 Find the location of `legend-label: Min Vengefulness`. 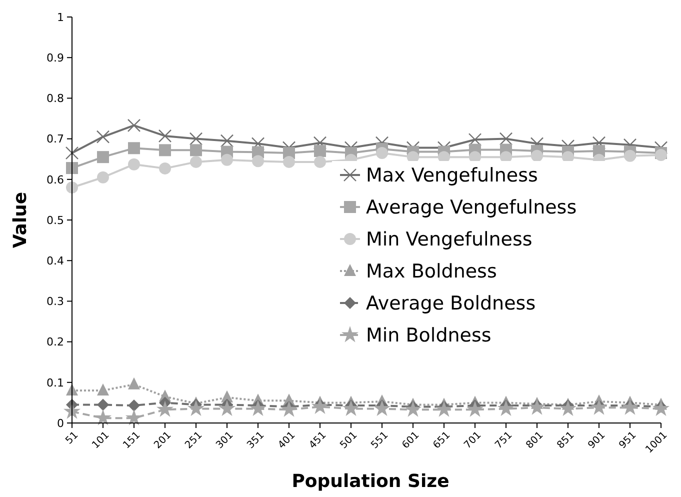

legend-label: Min Vengefulness is located at coordinates (449, 239).